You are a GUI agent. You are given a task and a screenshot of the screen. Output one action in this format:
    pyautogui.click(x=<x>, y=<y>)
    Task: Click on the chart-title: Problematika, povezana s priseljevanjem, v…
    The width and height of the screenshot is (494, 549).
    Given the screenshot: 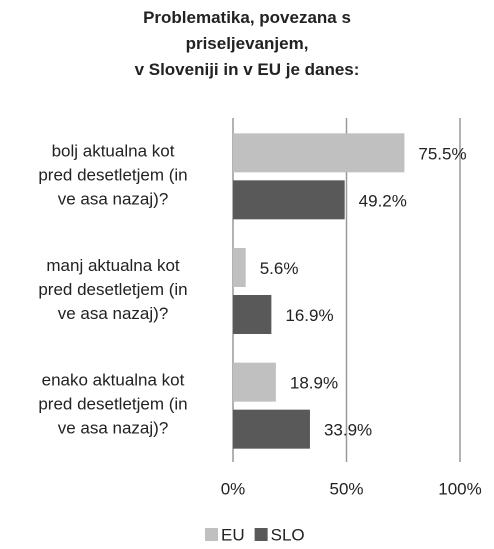 What is the action you would take?
    pyautogui.click(x=247, y=43)
    